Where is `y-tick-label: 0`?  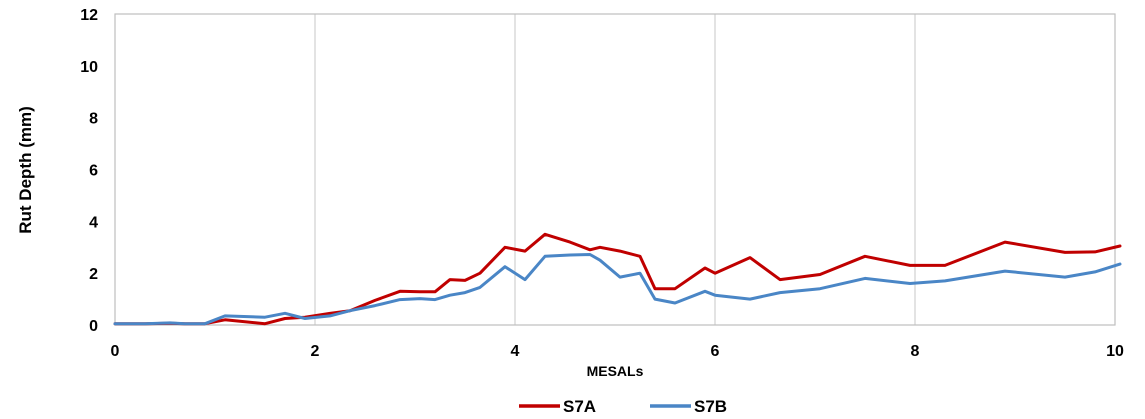
y-tick-label: 0 is located at coordinates (93, 326).